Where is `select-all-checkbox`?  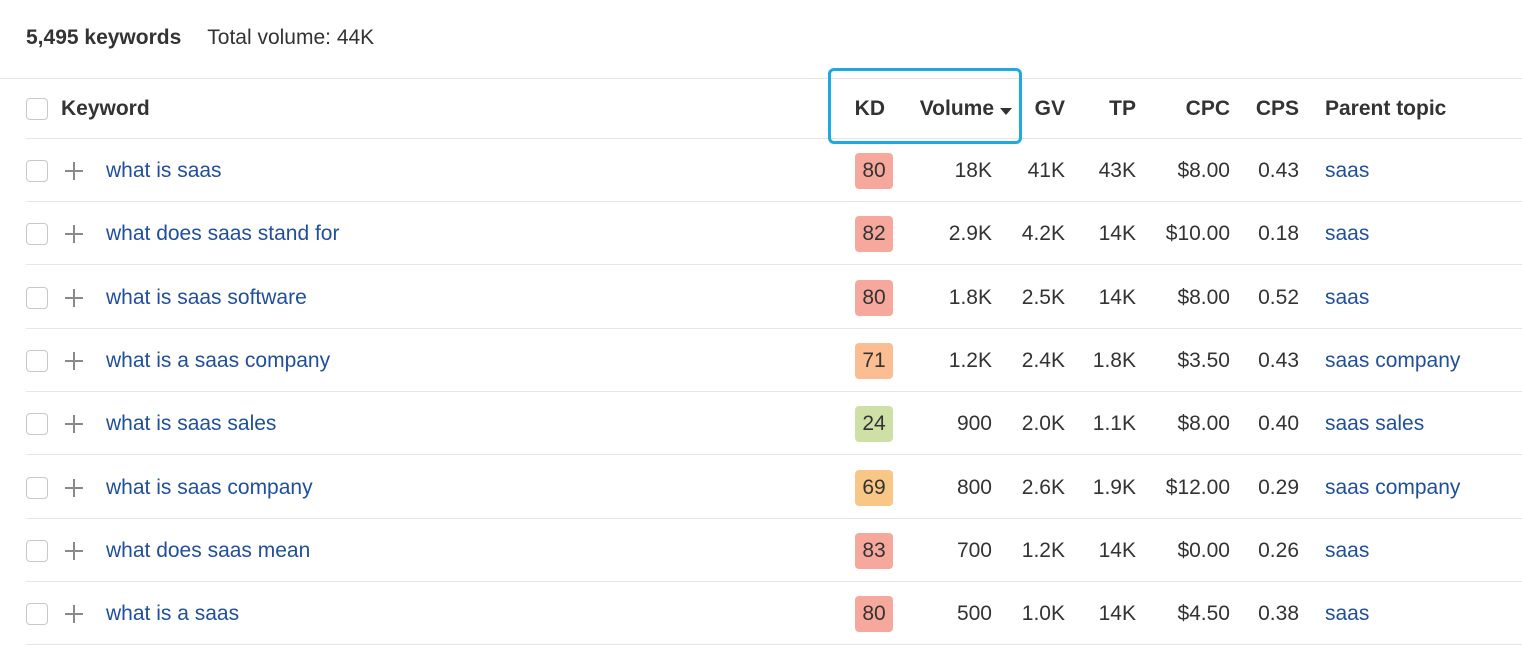 select-all-checkbox is located at coordinates (37, 109).